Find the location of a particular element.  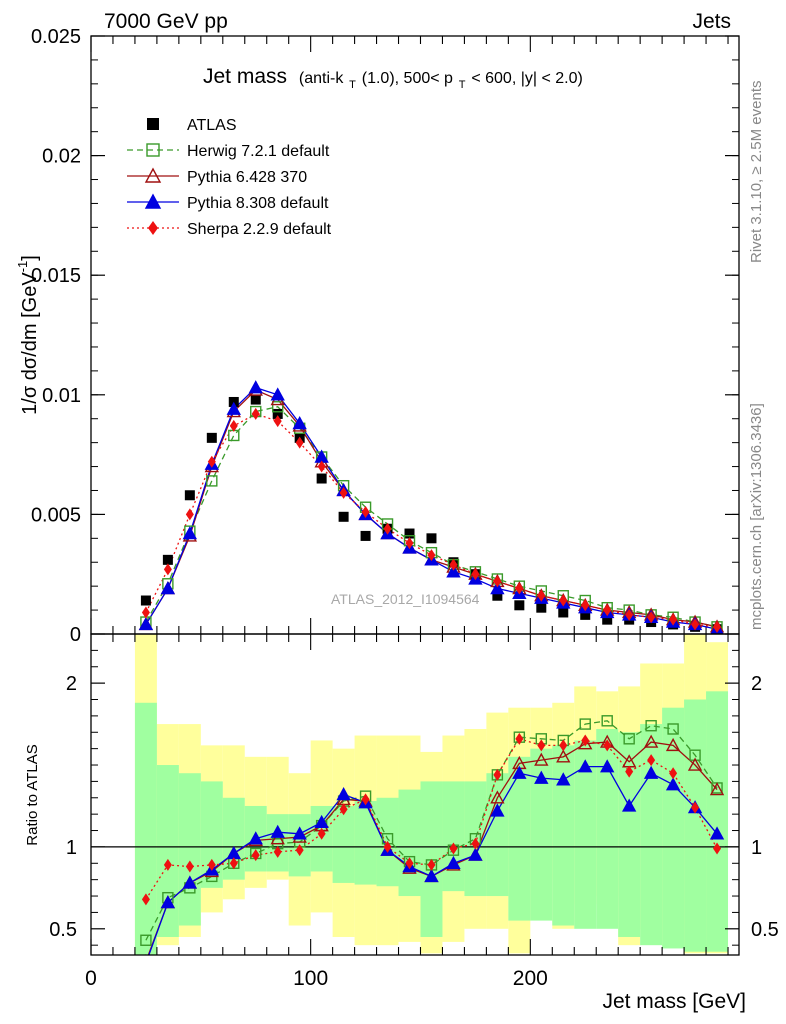

ratio-ytick-label-right: 1 is located at coordinates (756, 848).